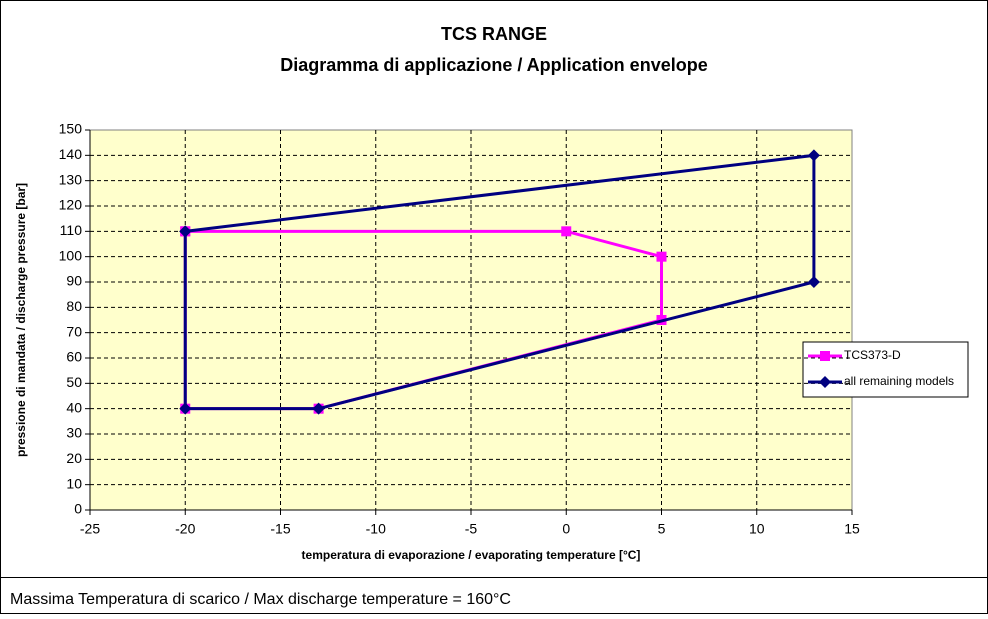 The image size is (988, 619). Describe the element at coordinates (74, 458) in the screenshot. I see `y-tick-label: 20` at that location.